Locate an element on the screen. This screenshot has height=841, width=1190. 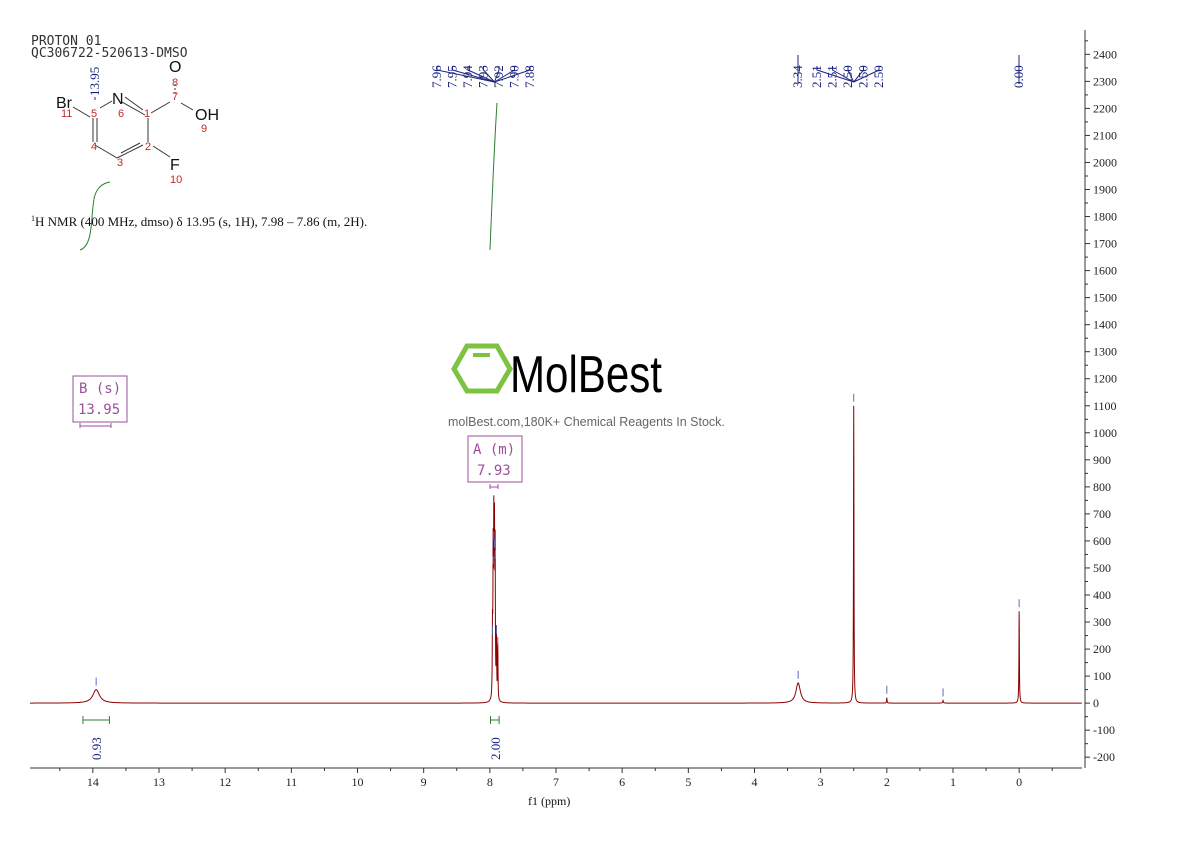
atom-number: 8 is located at coordinates (175, 83).